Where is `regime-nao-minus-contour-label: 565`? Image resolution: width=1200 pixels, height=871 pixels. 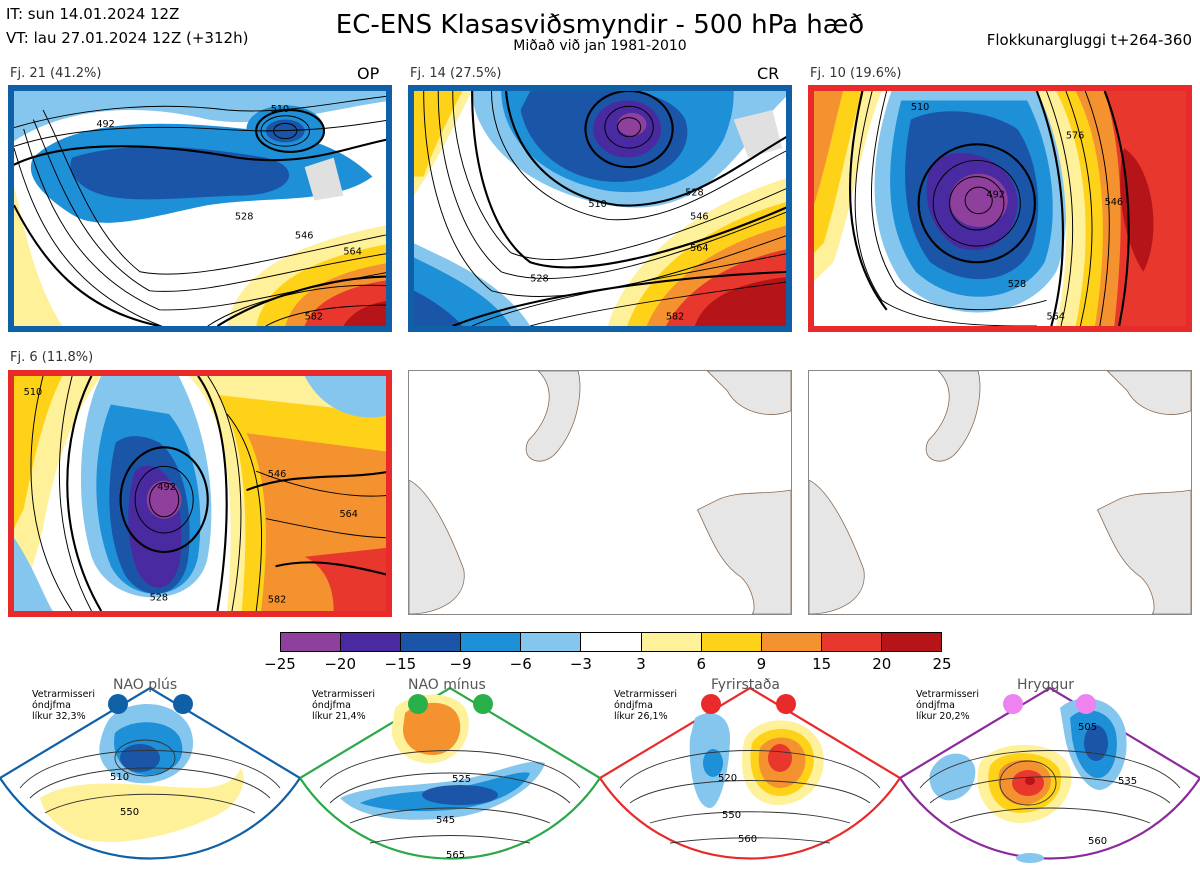 regime-nao-minus-contour-label: 565 is located at coordinates (455, 855).